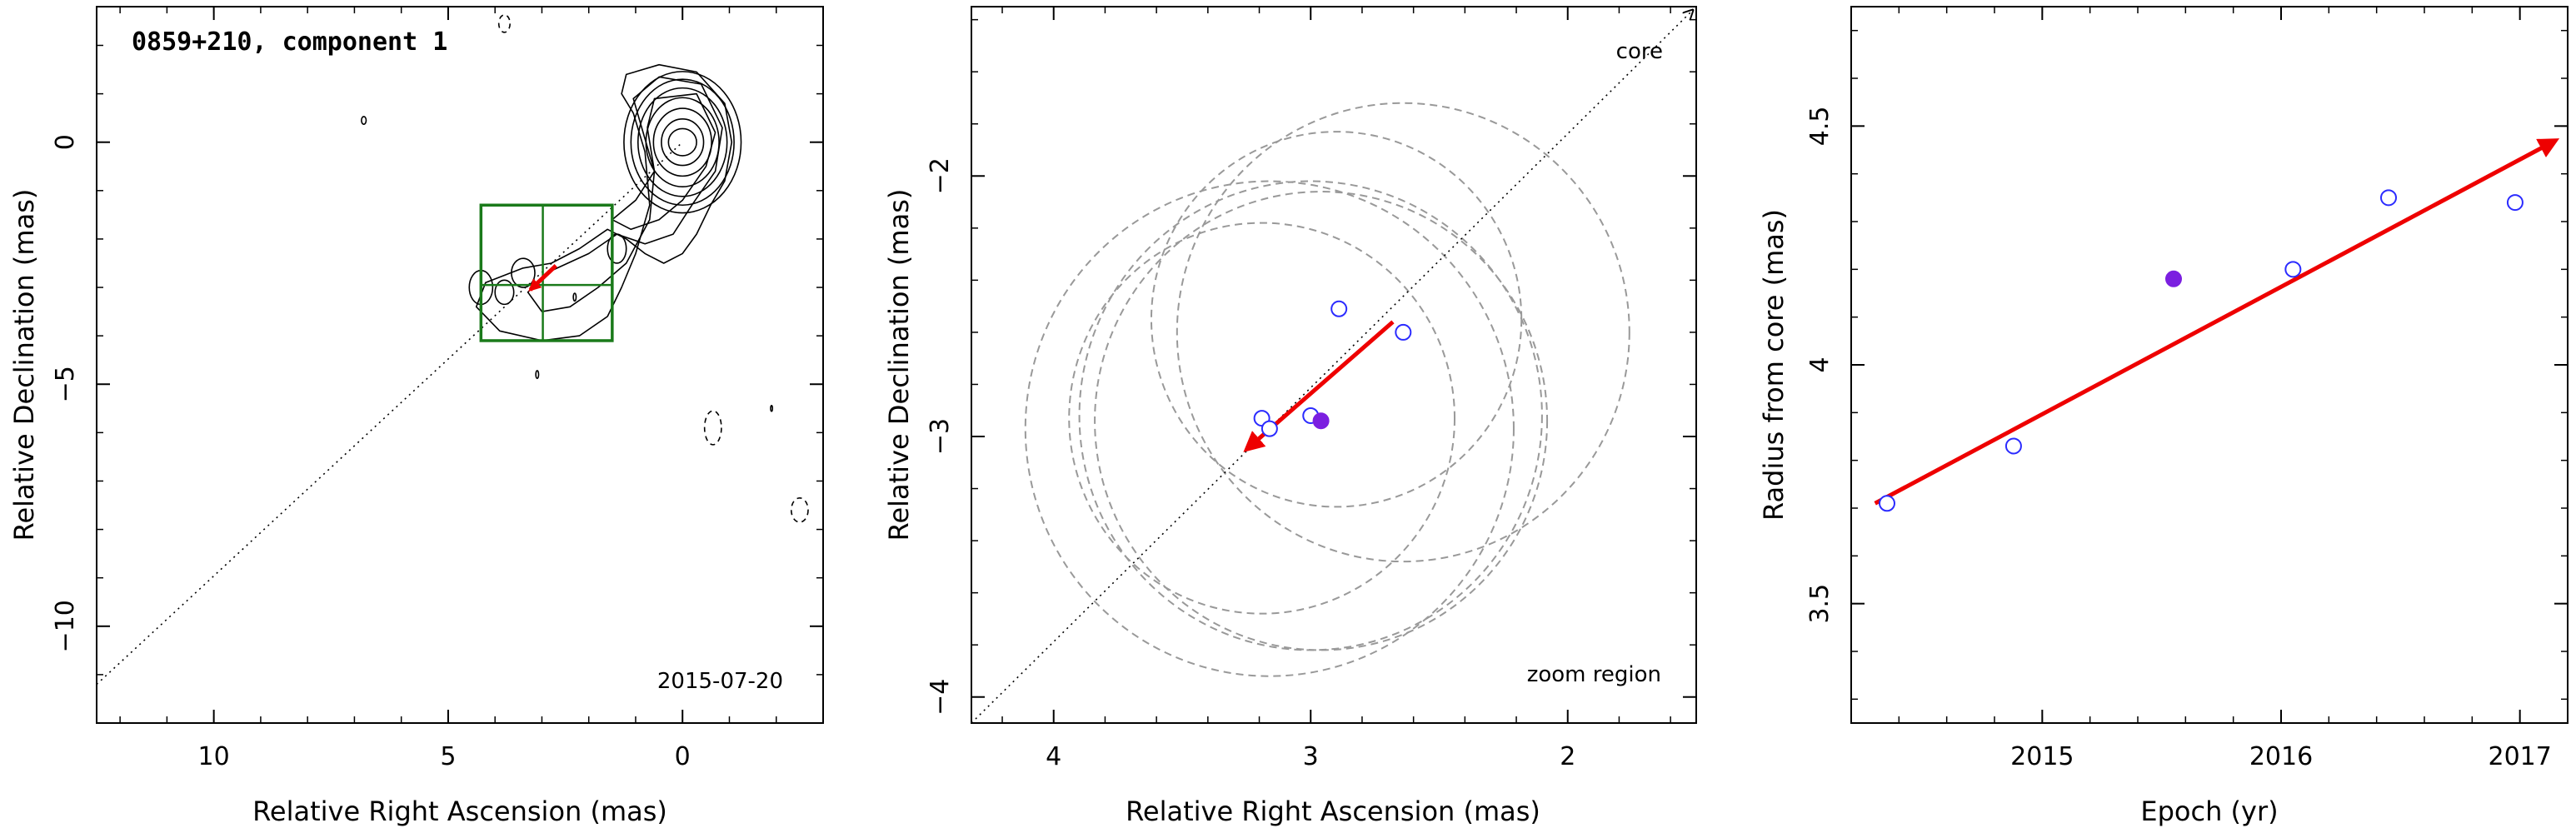  I want to click on p1-x-tick-label: 10, so click(214, 756).